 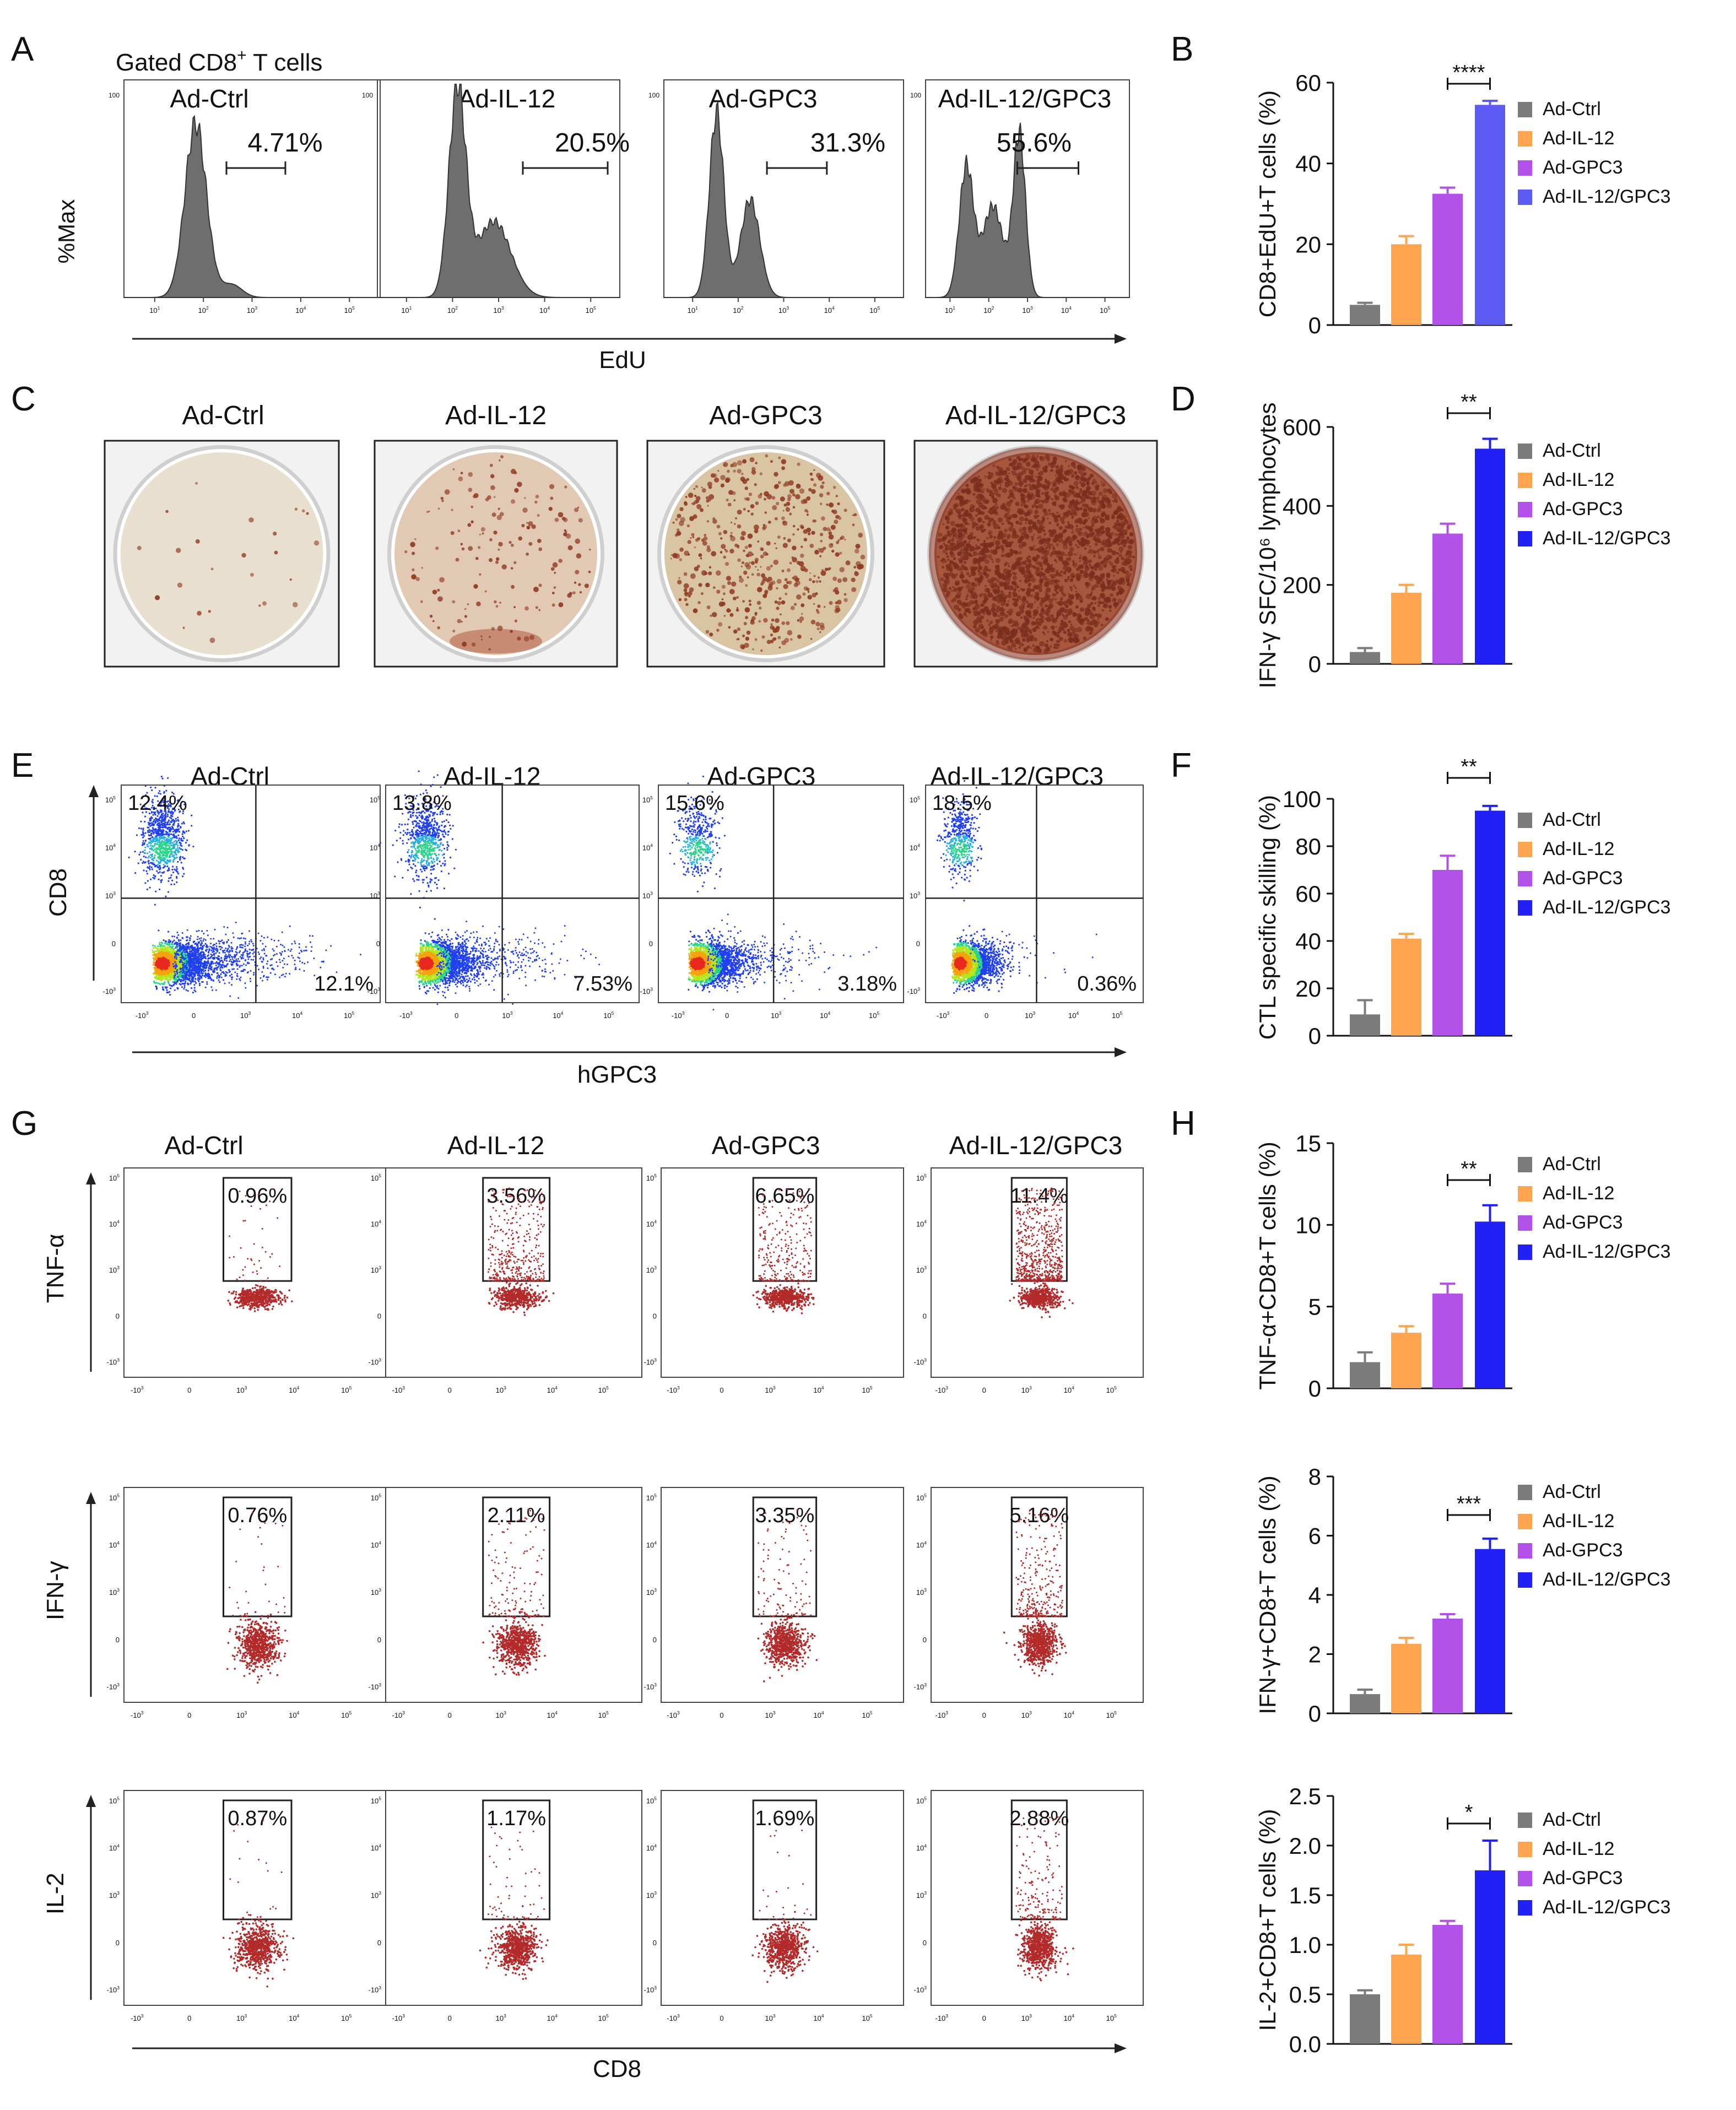 I want to click on well-title: Ad-IL-12/GPC3, so click(x=1035, y=415).